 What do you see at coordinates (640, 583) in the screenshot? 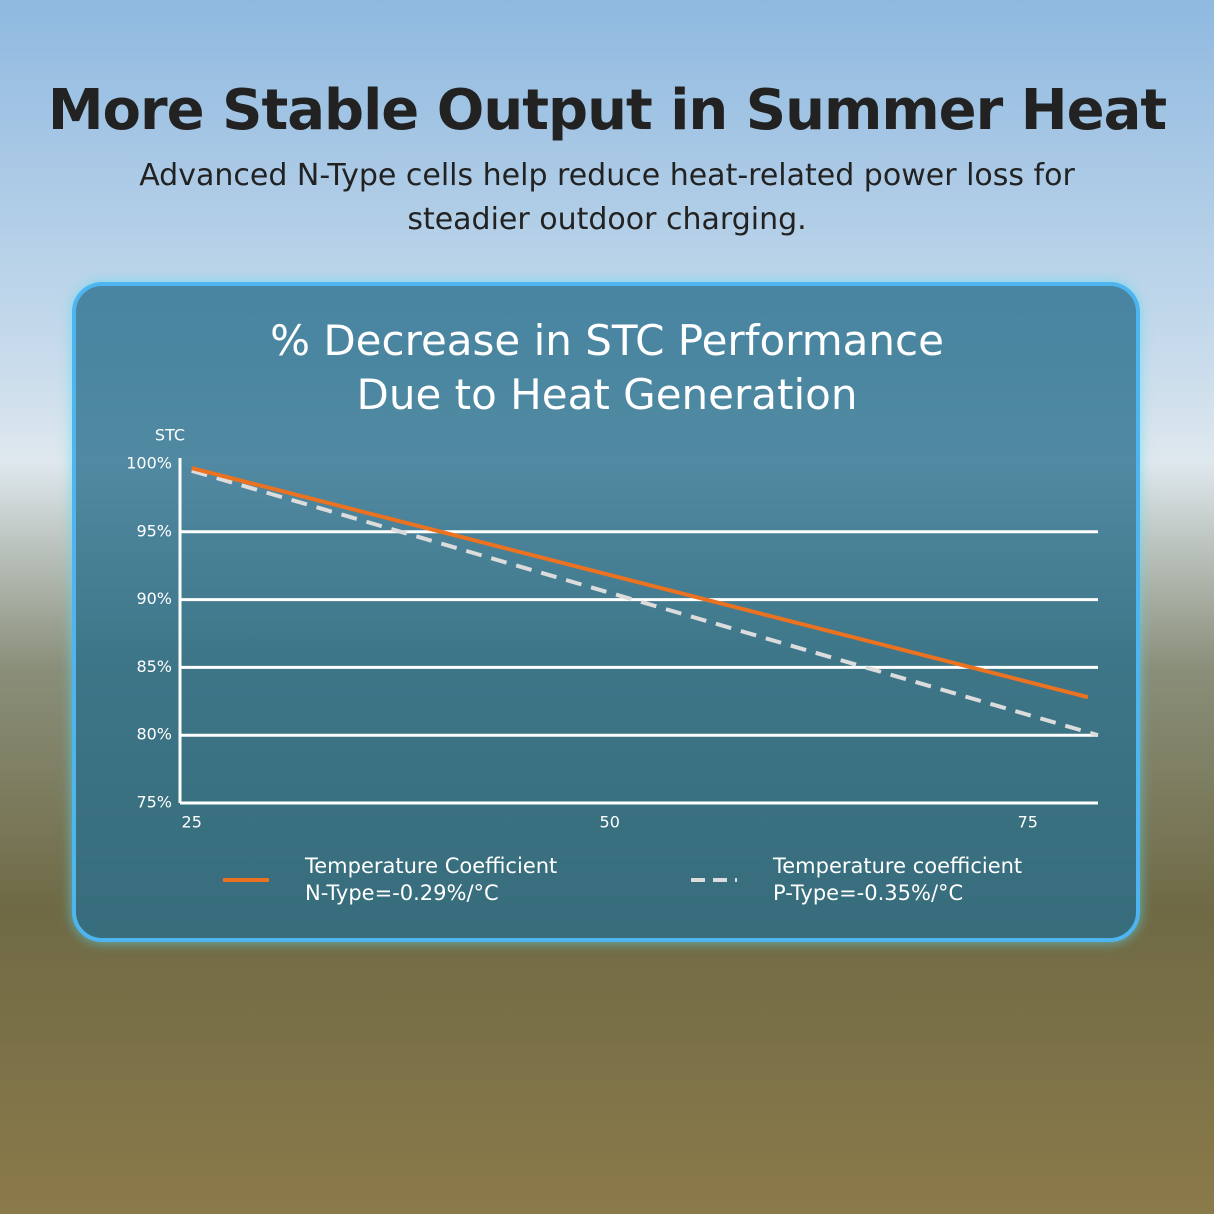
I see `series-line` at bounding box center [640, 583].